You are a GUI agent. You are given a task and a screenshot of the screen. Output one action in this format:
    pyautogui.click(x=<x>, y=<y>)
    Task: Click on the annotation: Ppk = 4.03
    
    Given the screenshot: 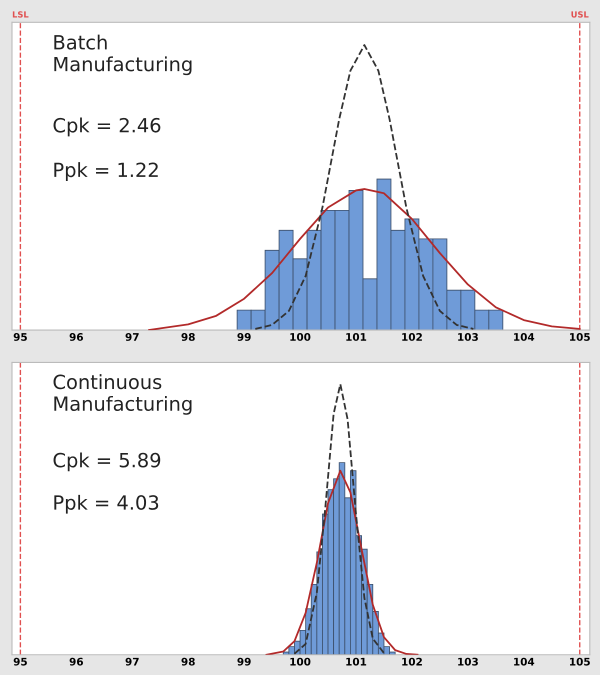 What is the action you would take?
    pyautogui.click(x=106, y=504)
    